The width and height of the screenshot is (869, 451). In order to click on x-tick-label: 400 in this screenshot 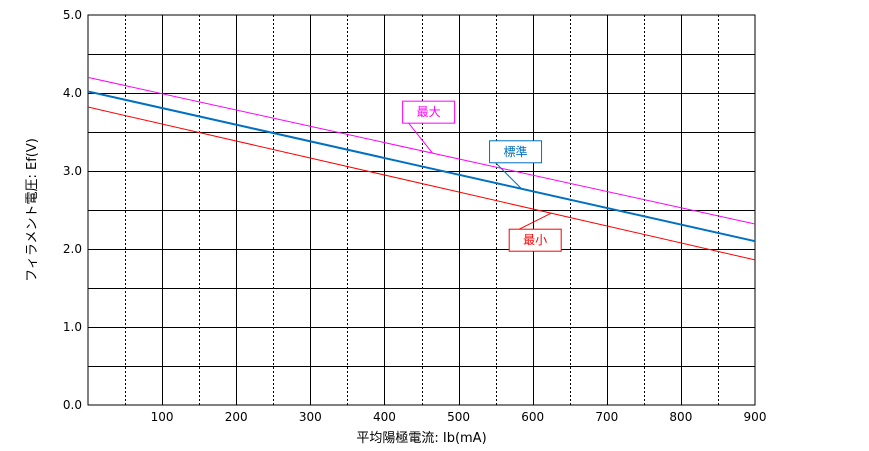, I will do `click(384, 417)`.